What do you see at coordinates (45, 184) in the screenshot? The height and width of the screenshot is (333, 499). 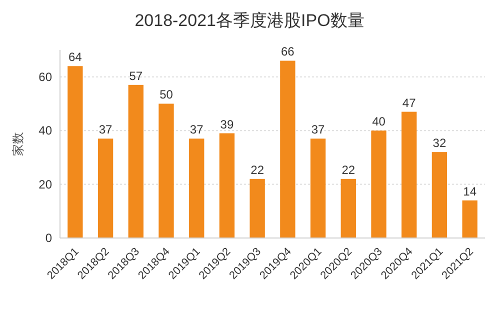 I see `y-tick-label: 20` at bounding box center [45, 184].